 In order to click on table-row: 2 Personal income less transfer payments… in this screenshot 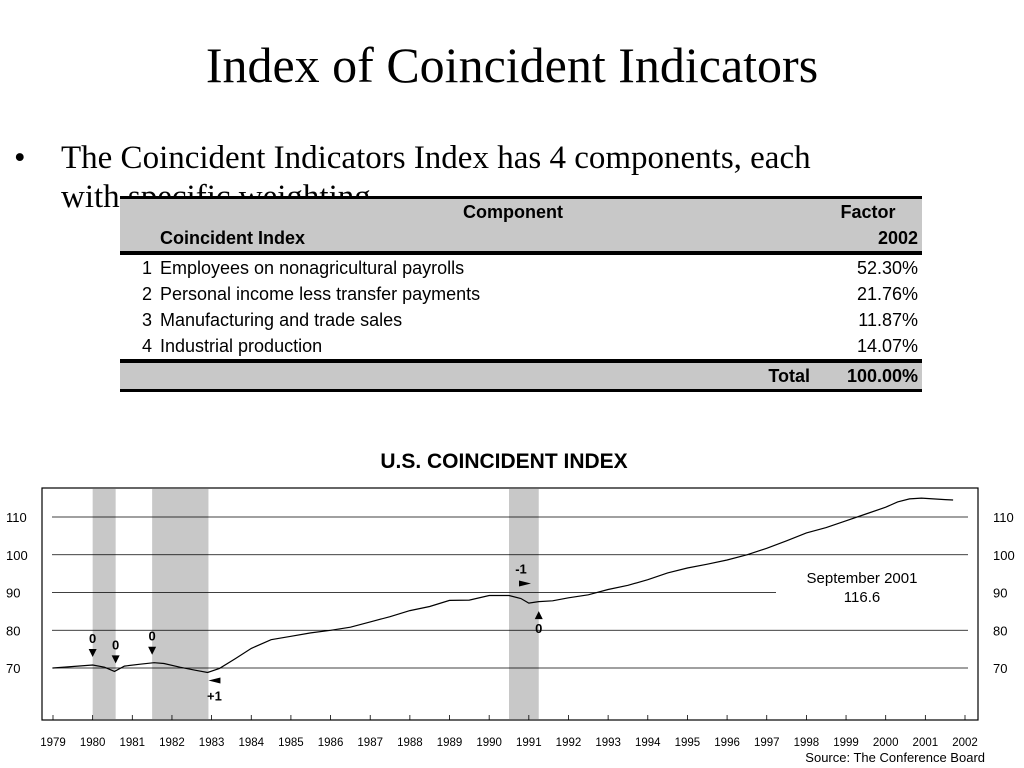, I will do `click(521, 294)`.